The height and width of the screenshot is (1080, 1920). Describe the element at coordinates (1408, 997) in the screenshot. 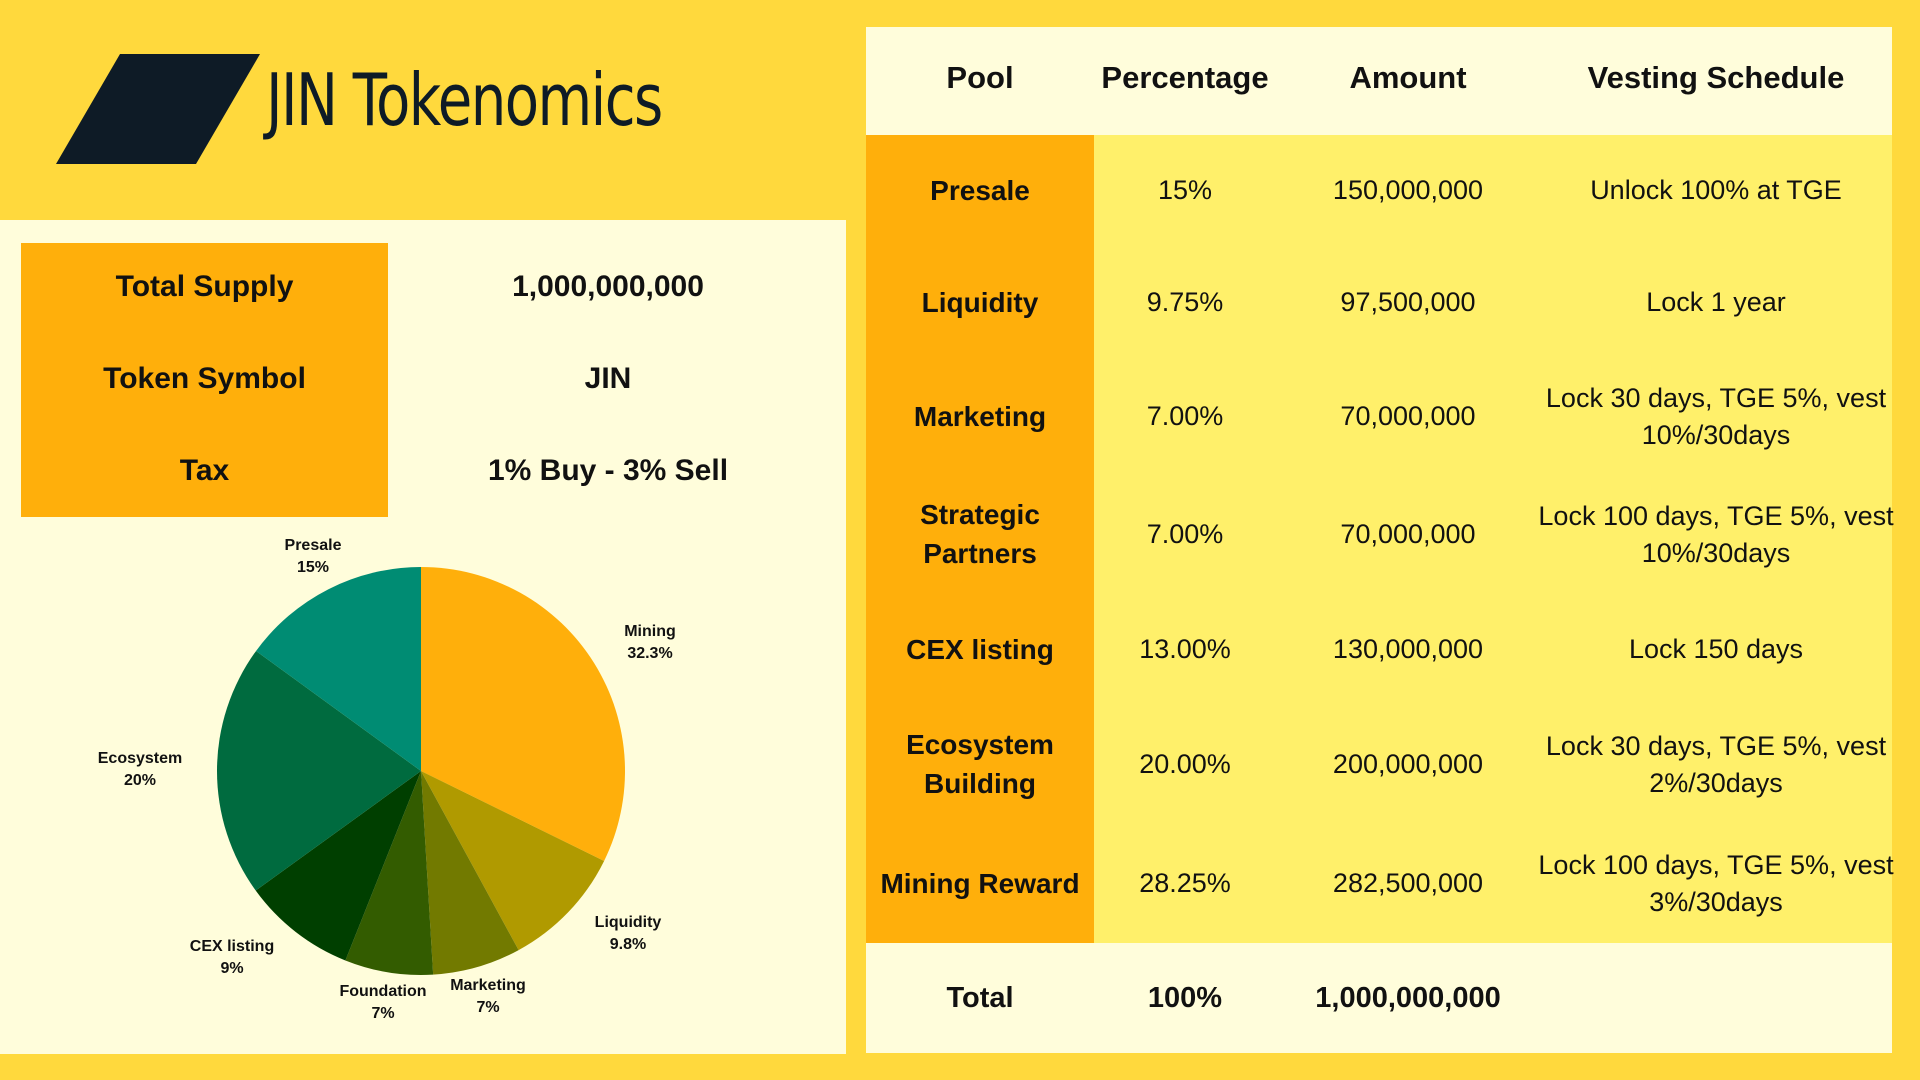

I see `total-amount: 1,000,000,000` at that location.